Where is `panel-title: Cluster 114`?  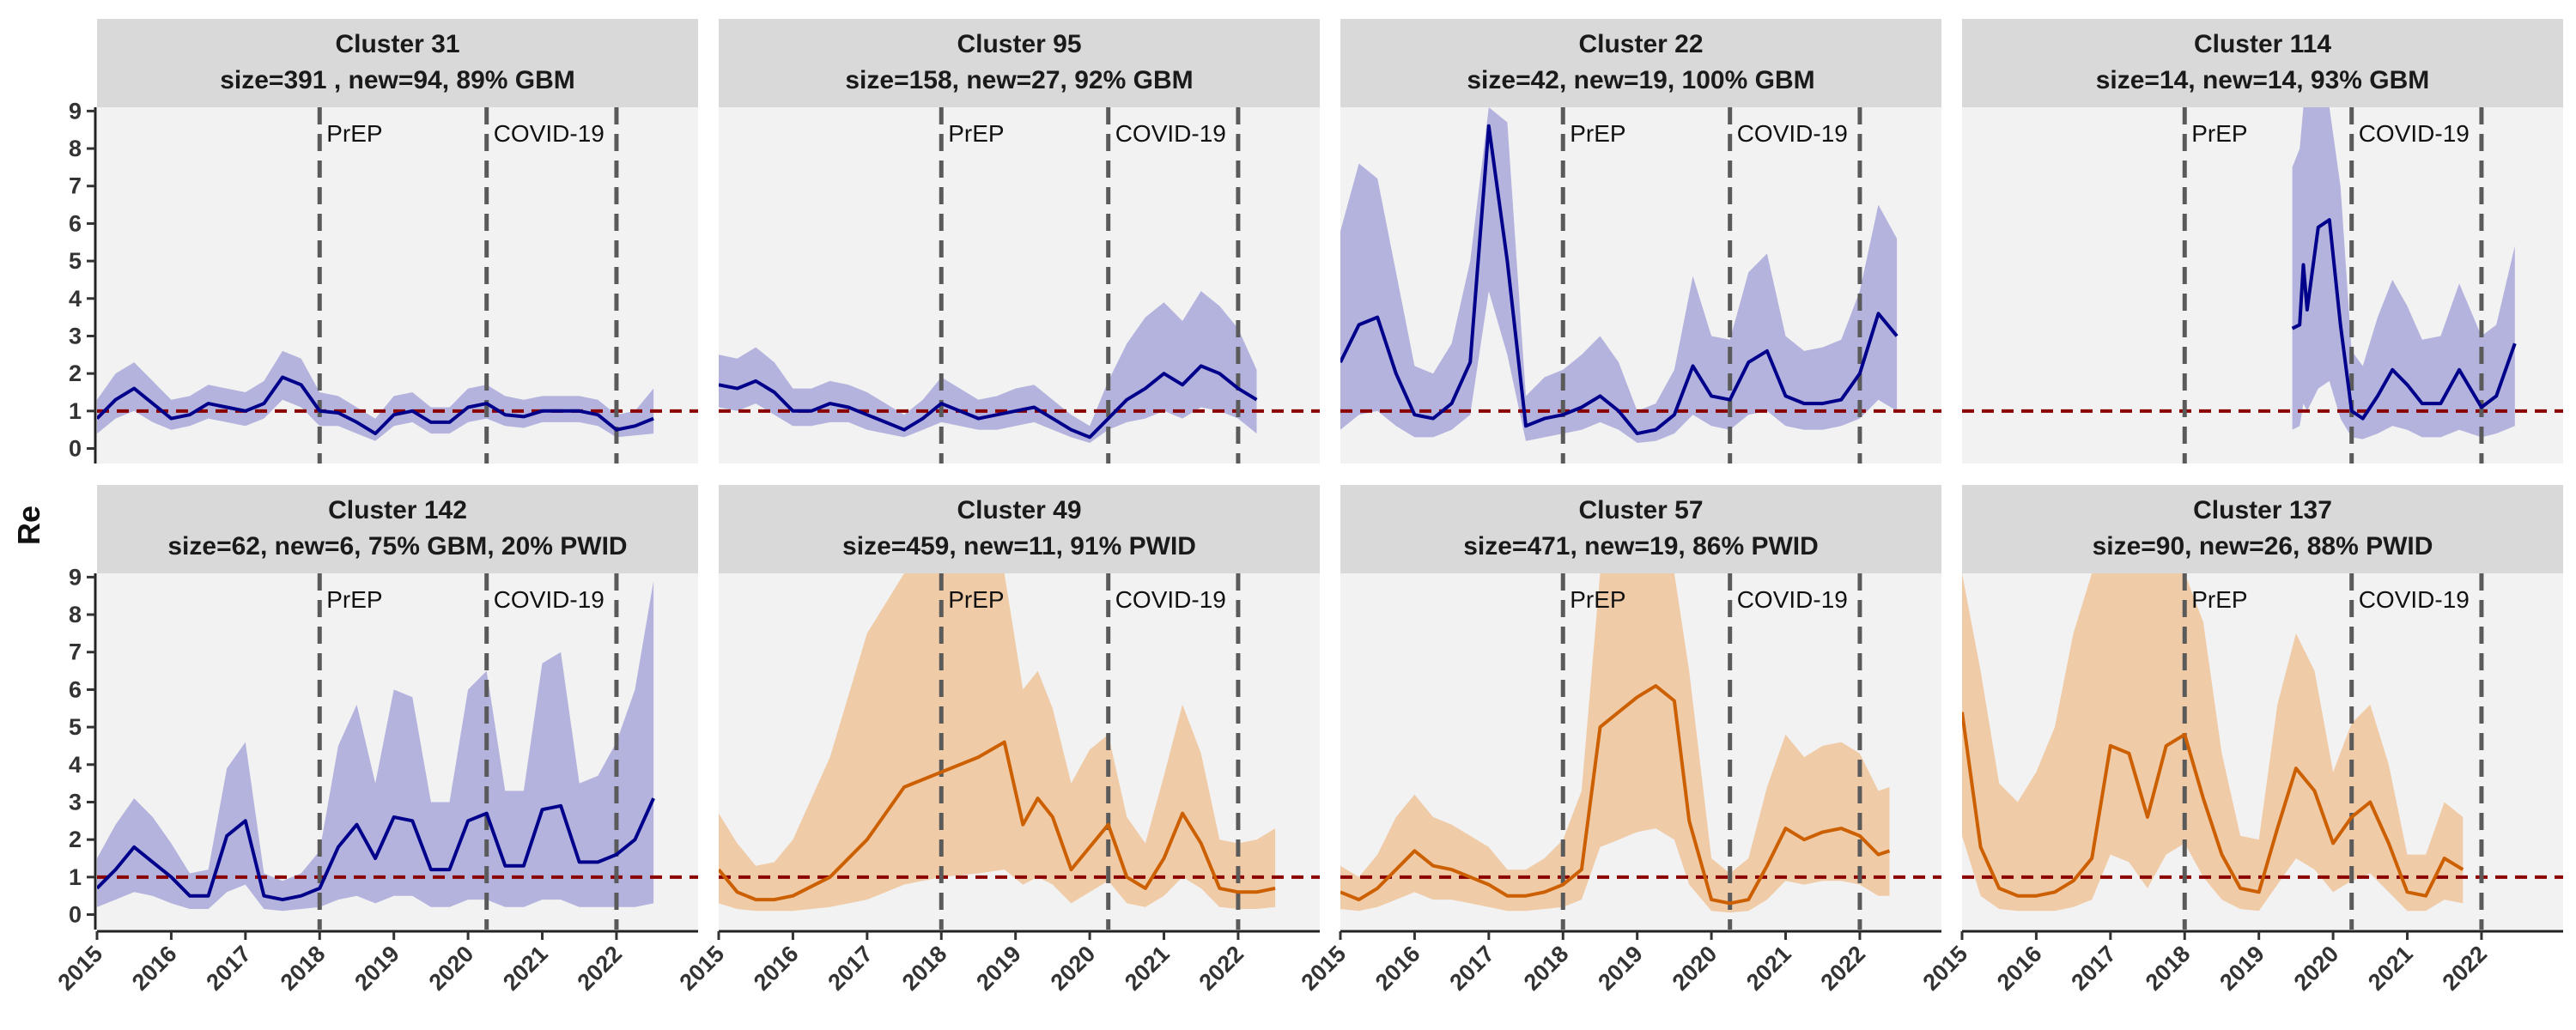
panel-title: Cluster 114 is located at coordinates (2262, 44).